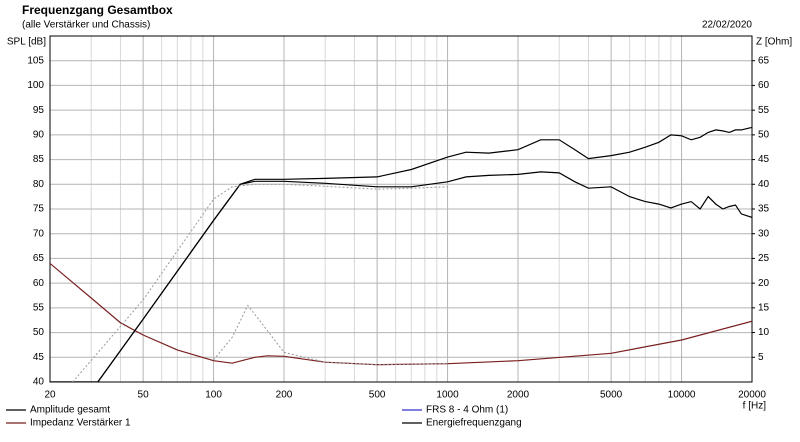 The width and height of the screenshot is (800, 442). What do you see at coordinates (35, 85) in the screenshot?
I see `y-tick-label: 100` at bounding box center [35, 85].